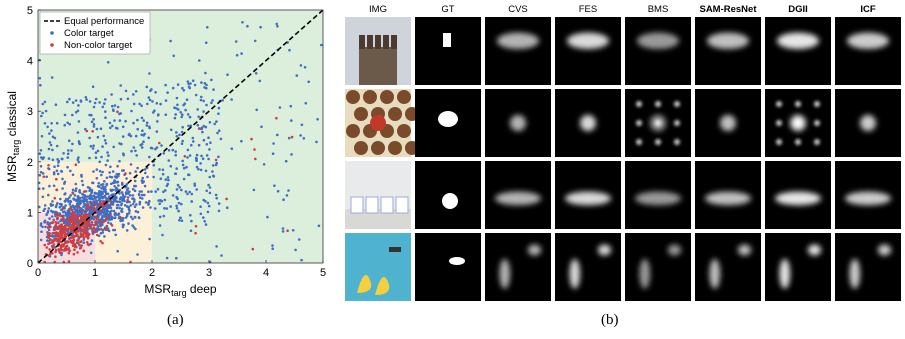  Describe the element at coordinates (728, 267) in the screenshot. I see `cell-ducks-in-pool-sam-resnet` at that location.